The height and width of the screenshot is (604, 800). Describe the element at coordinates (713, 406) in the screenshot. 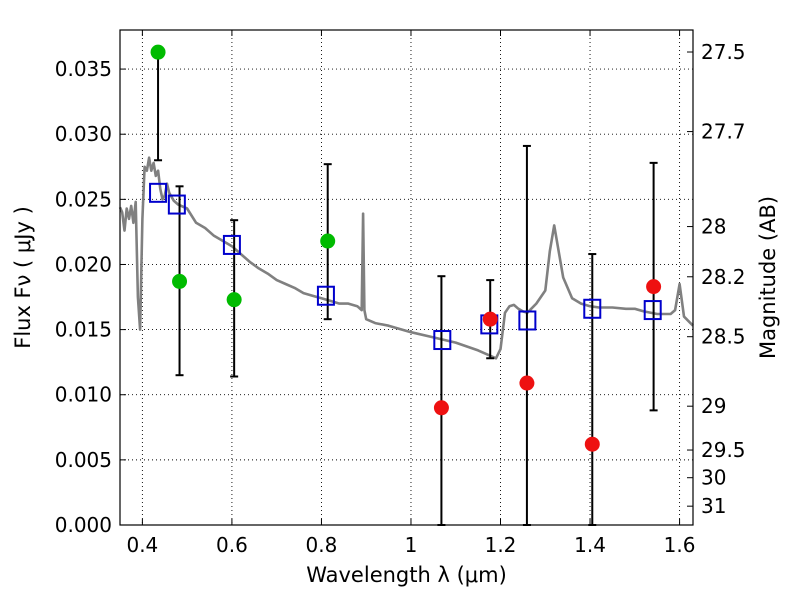

I see `y2-tick-label: 29` at that location.